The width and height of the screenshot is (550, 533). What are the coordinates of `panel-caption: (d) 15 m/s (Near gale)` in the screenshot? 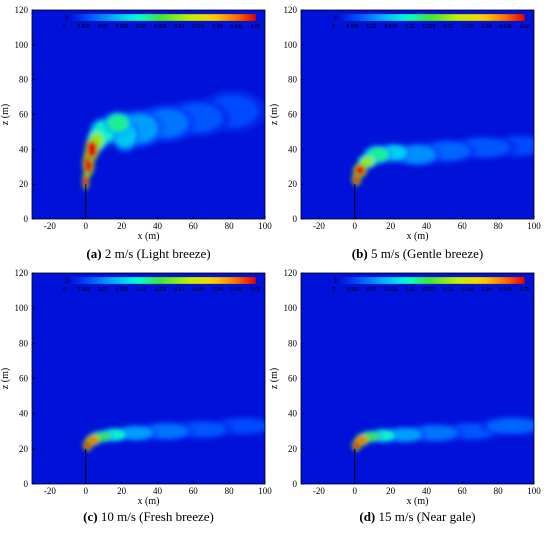 It's located at (417, 516).